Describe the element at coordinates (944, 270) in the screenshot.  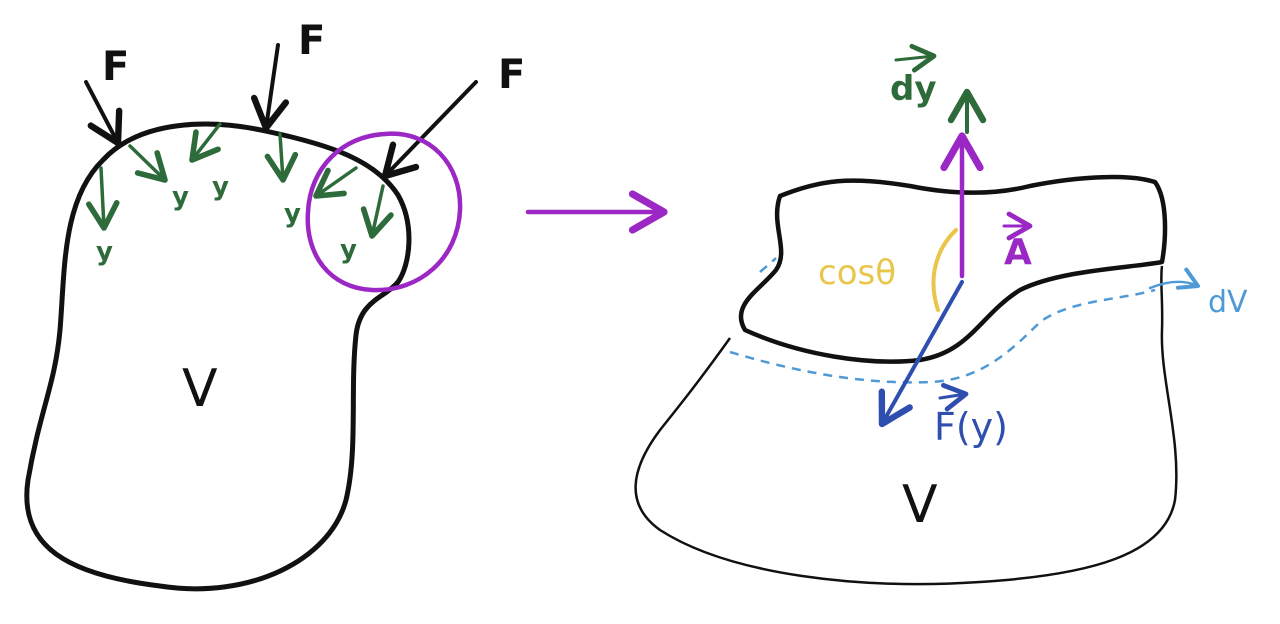
I see `angle-arc` at that location.